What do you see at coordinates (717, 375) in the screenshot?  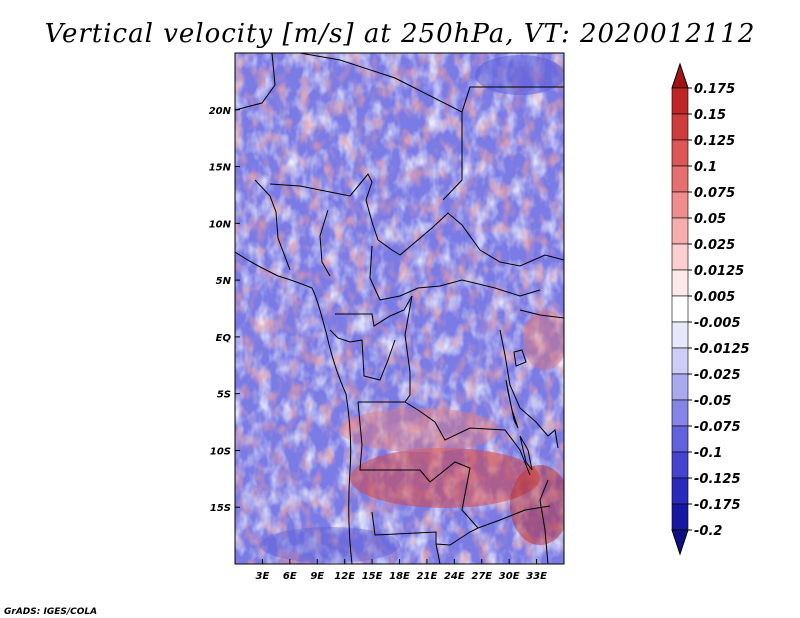 I see `colorbar-label: -0.025` at bounding box center [717, 375].